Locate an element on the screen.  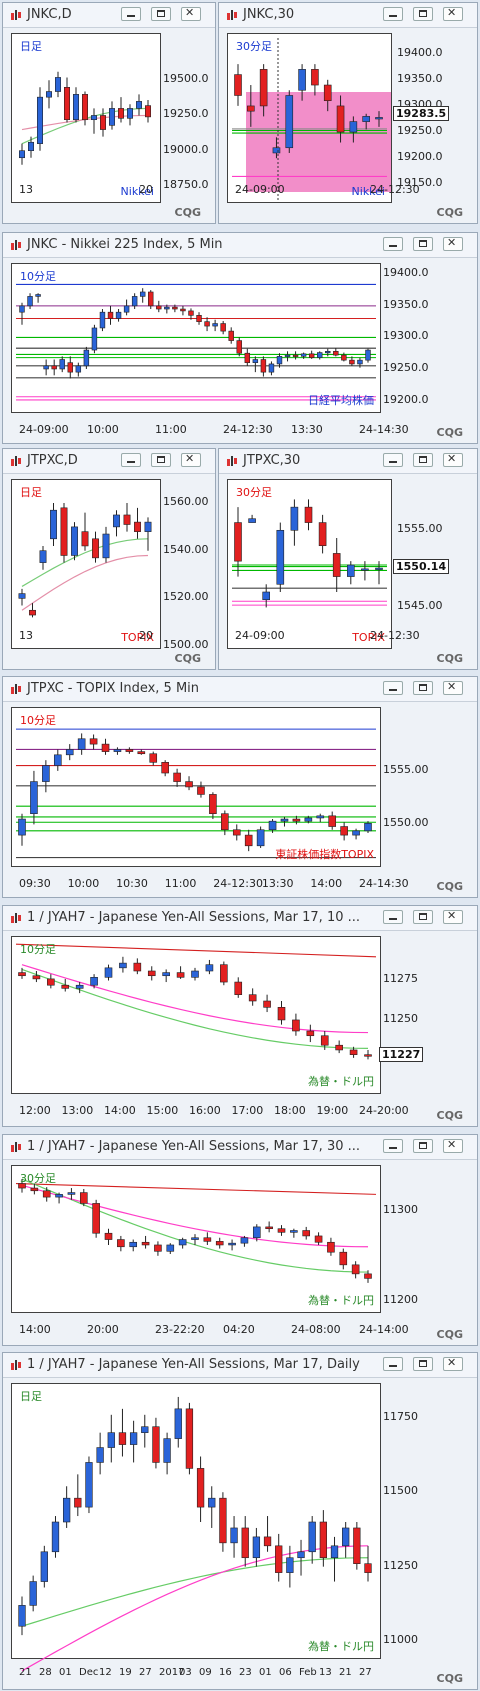
y-tick-label: 1555.00 is located at coordinates (420, 529).